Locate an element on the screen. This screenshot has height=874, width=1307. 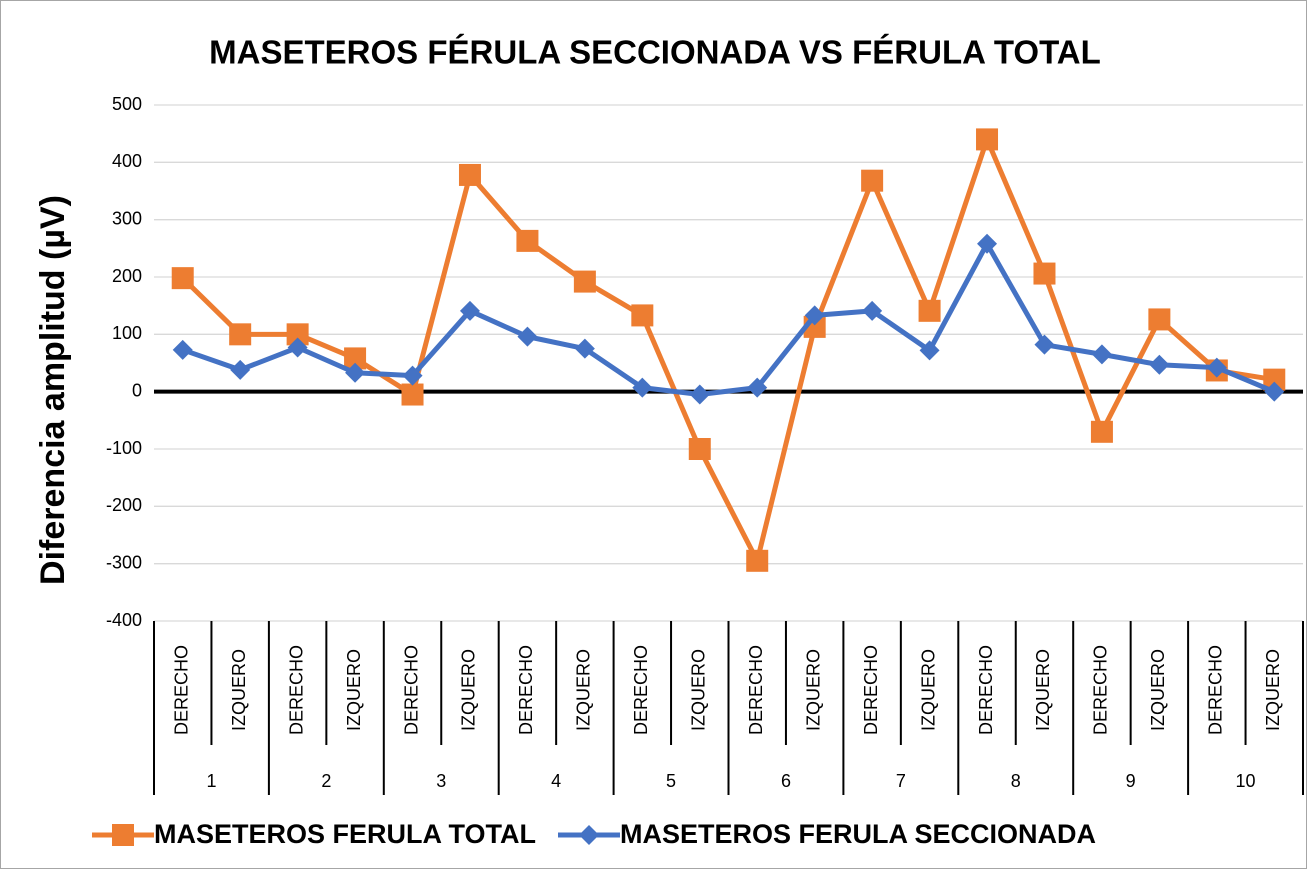
y-tick-label: 0 is located at coordinates (137, 390).